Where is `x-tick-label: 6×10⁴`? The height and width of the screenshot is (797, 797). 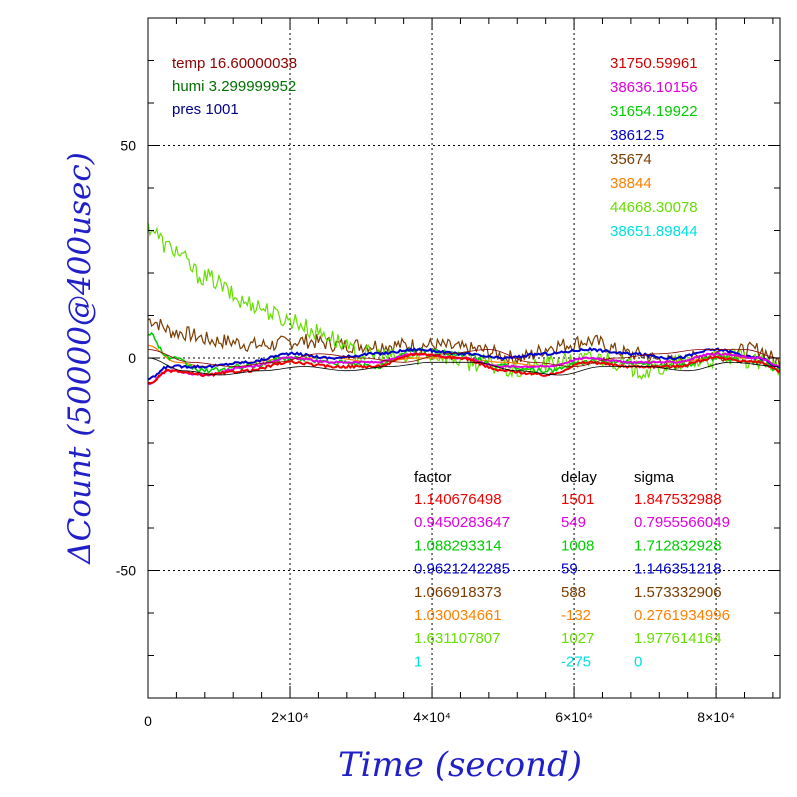 x-tick-label: 6×10⁴ is located at coordinates (574, 717).